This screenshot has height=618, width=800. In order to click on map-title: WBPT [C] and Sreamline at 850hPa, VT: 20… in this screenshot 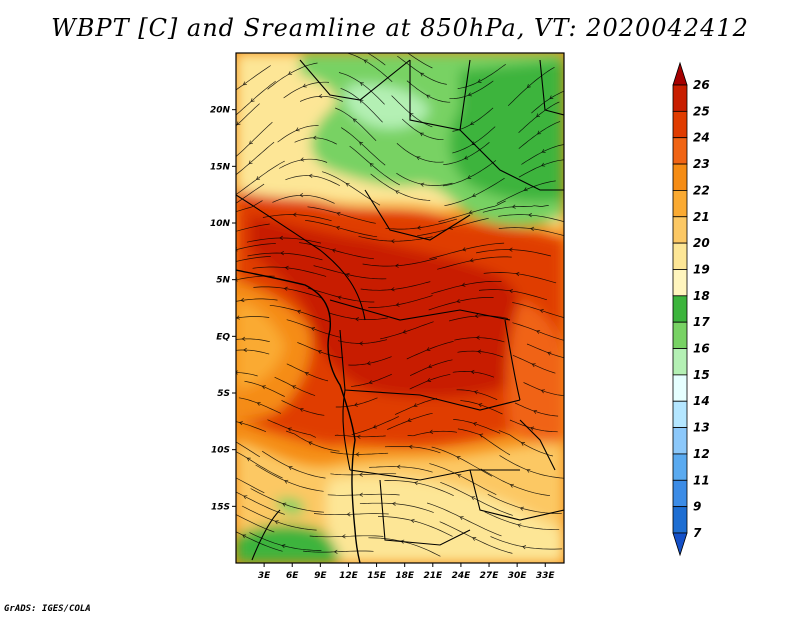, I will do `click(400, 28)`.